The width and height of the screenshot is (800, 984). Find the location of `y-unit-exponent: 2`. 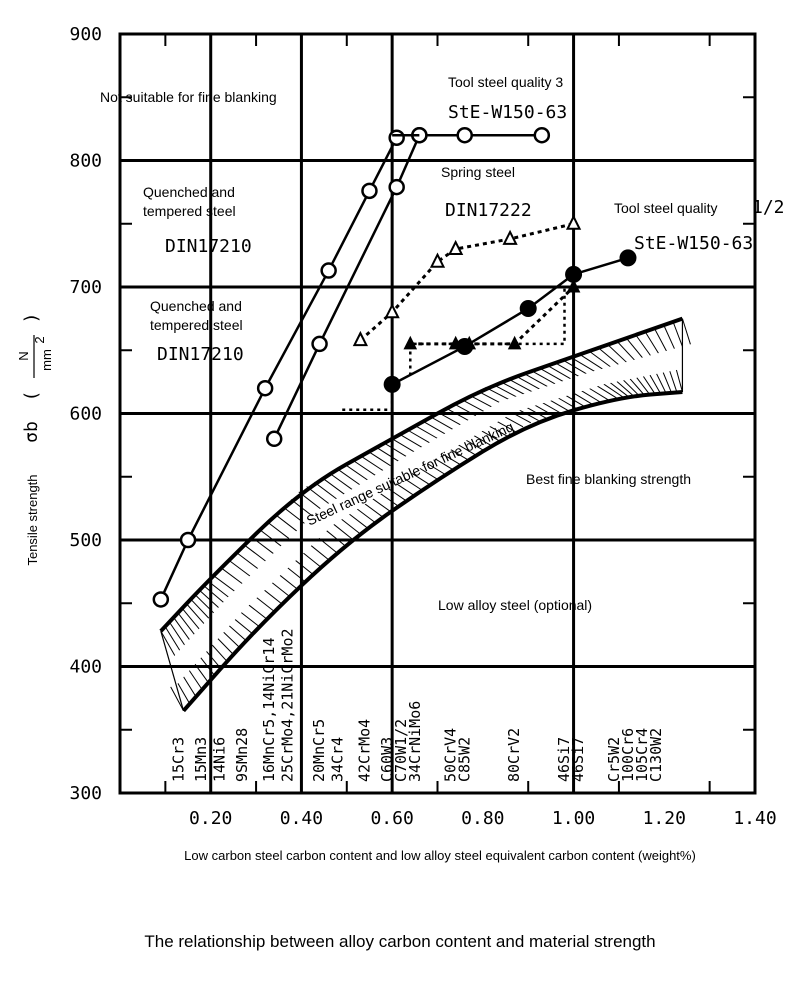

y-unit-exponent: 2 is located at coordinates (39, 339).